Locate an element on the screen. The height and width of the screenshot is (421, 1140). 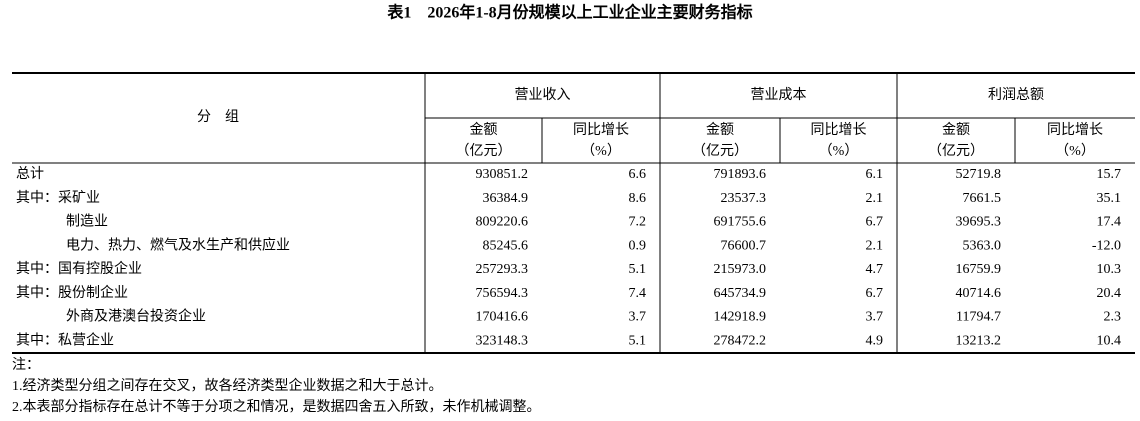
group-header: 分 组 is located at coordinates (218, 117).